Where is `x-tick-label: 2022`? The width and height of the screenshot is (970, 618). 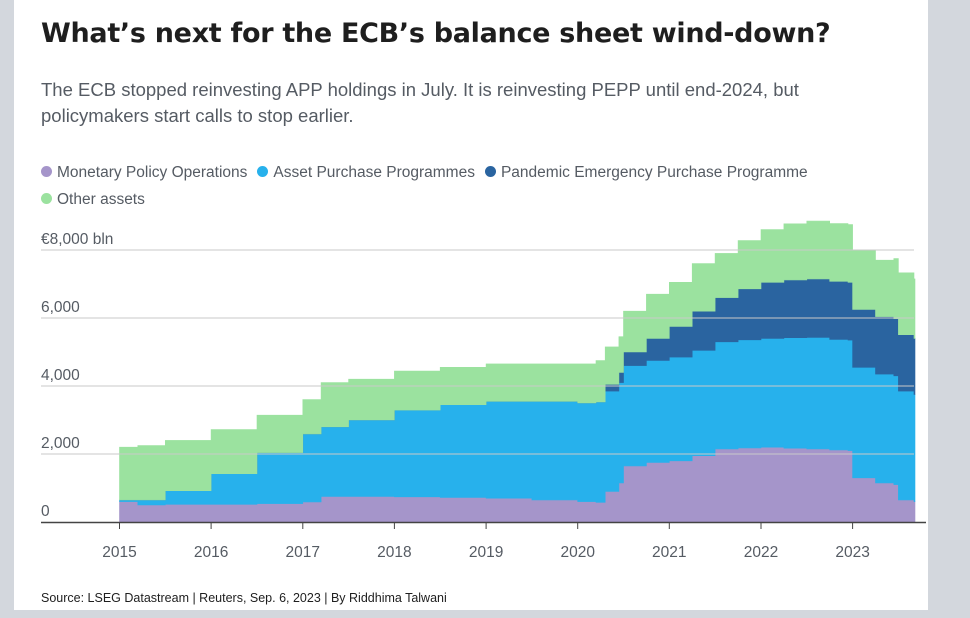 x-tick-label: 2022 is located at coordinates (761, 552).